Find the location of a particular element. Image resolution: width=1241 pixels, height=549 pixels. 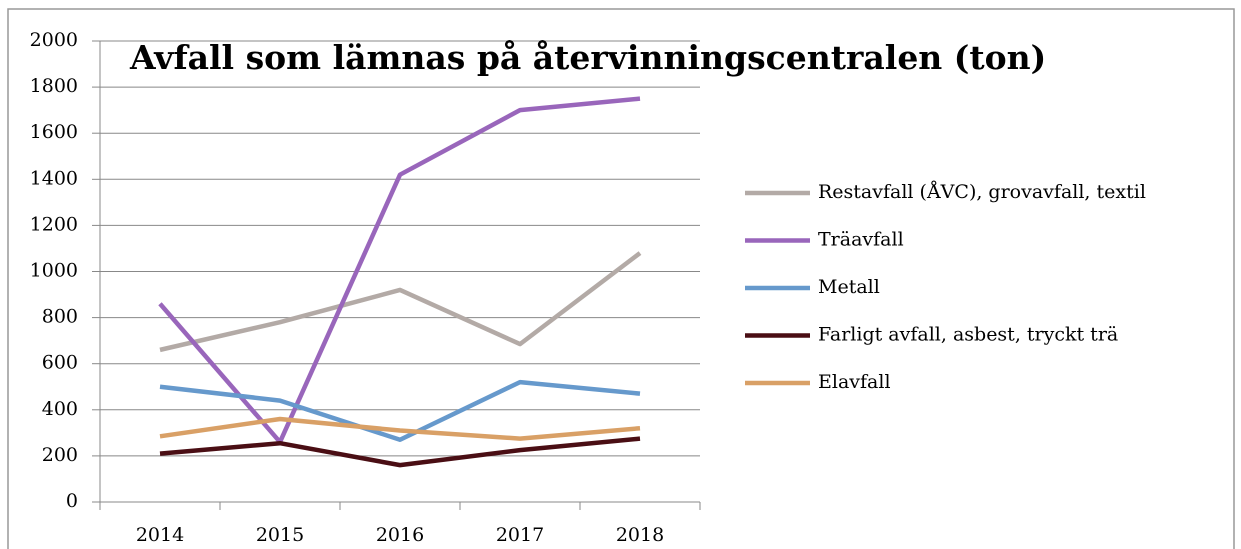

x-tick-label: 2016 is located at coordinates (400, 535).